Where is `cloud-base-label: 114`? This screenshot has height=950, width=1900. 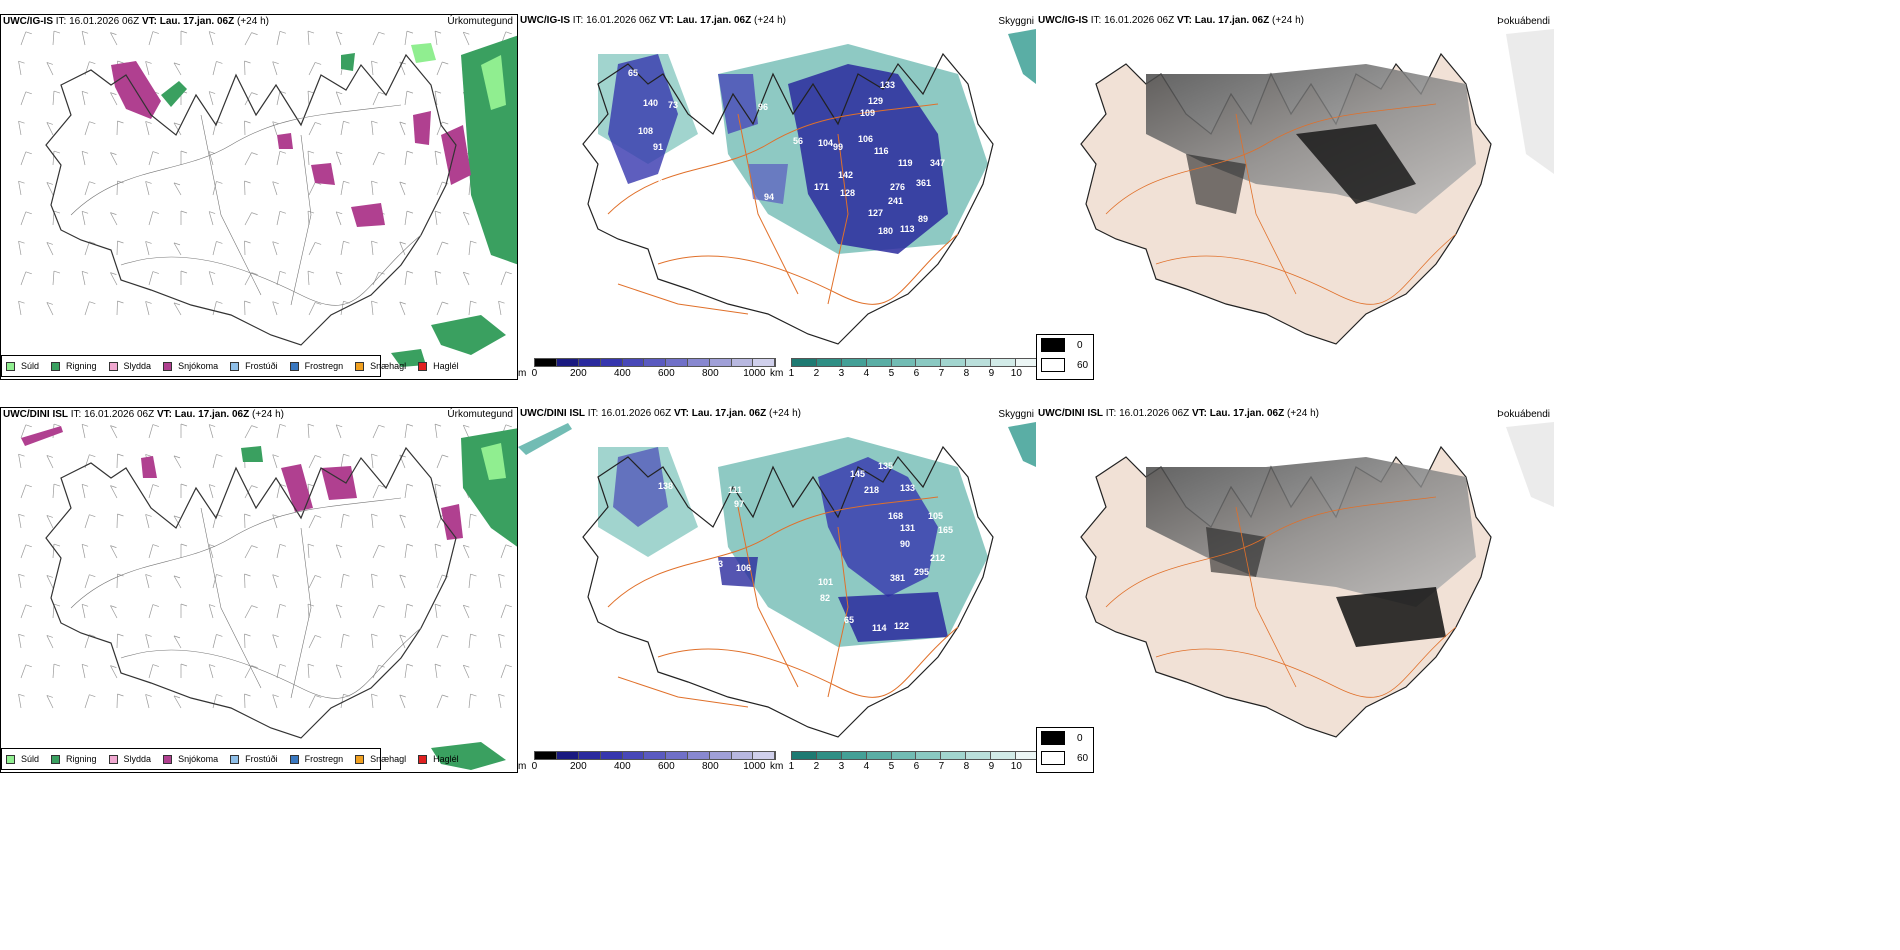
cloud-base-label: 114 is located at coordinates (879, 628).